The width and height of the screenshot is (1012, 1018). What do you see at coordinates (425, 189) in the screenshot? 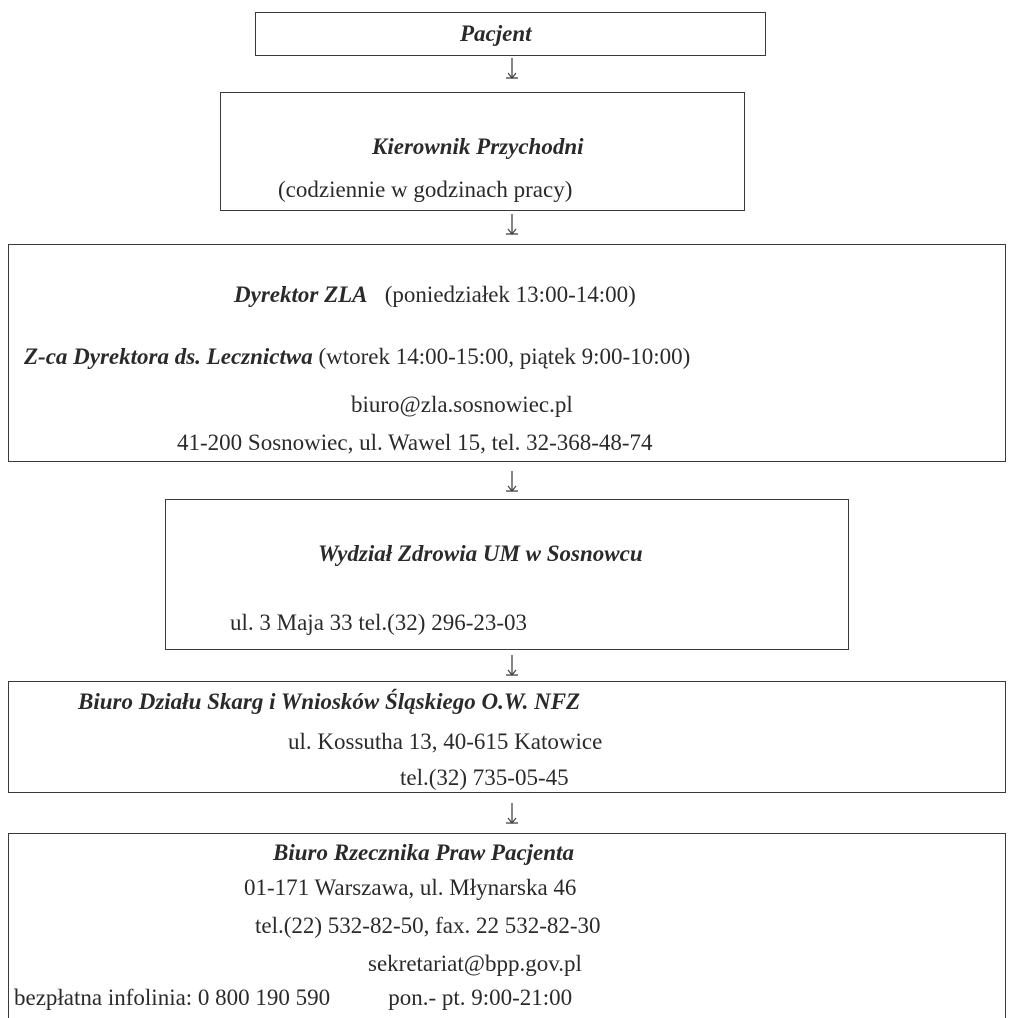
I see `manager-hours: (codziennie w godzinach pracy)` at bounding box center [425, 189].